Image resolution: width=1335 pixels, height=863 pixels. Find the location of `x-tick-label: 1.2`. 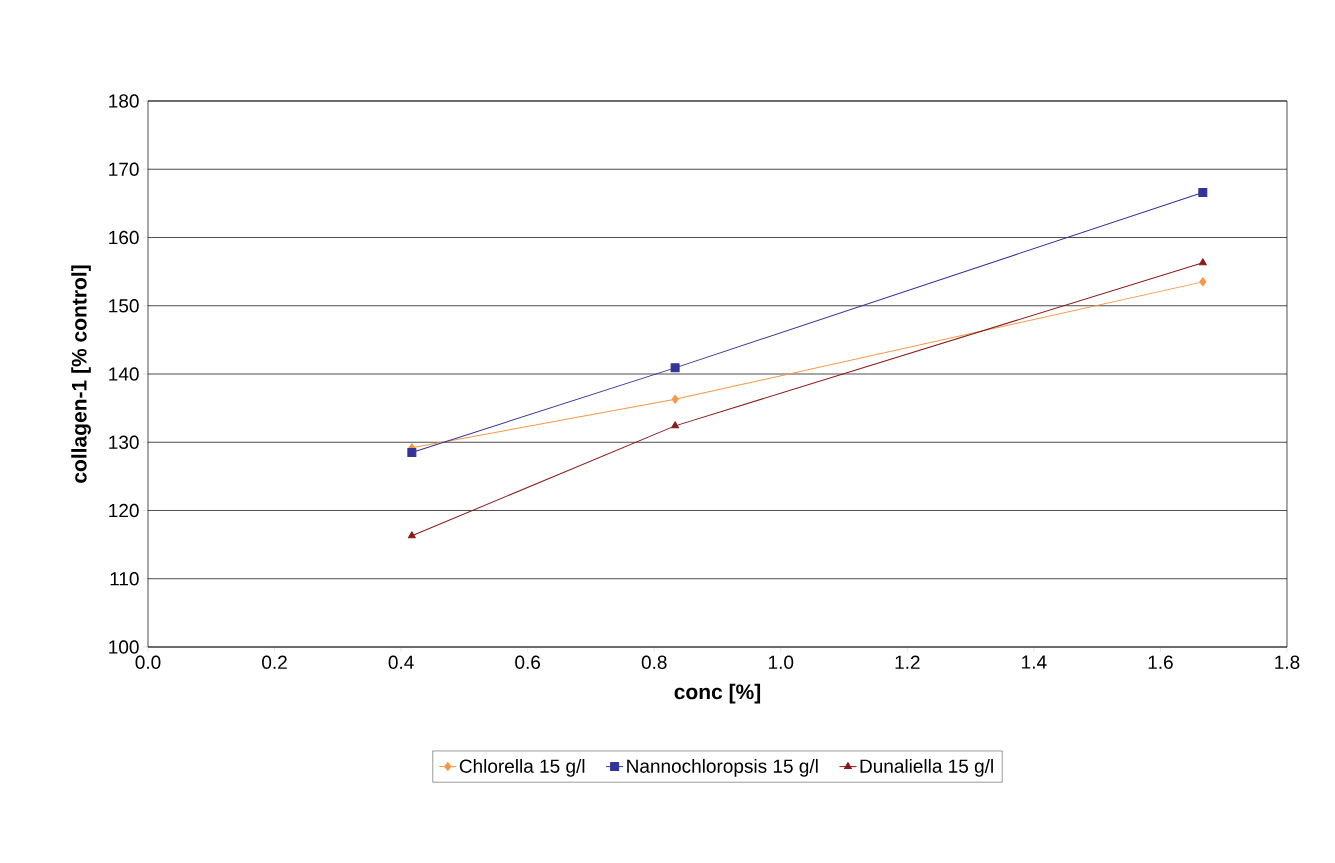

x-tick-label: 1.2 is located at coordinates (907, 662).